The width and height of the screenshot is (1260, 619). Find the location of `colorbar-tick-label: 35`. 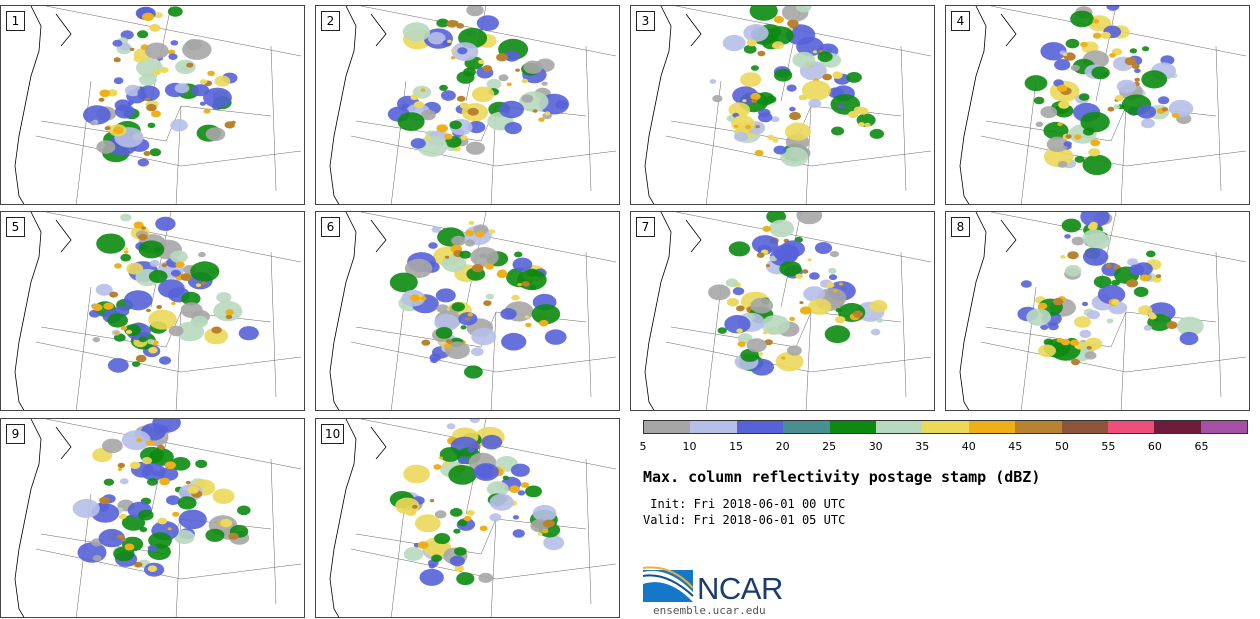

colorbar-tick-label: 35 is located at coordinates (922, 446).